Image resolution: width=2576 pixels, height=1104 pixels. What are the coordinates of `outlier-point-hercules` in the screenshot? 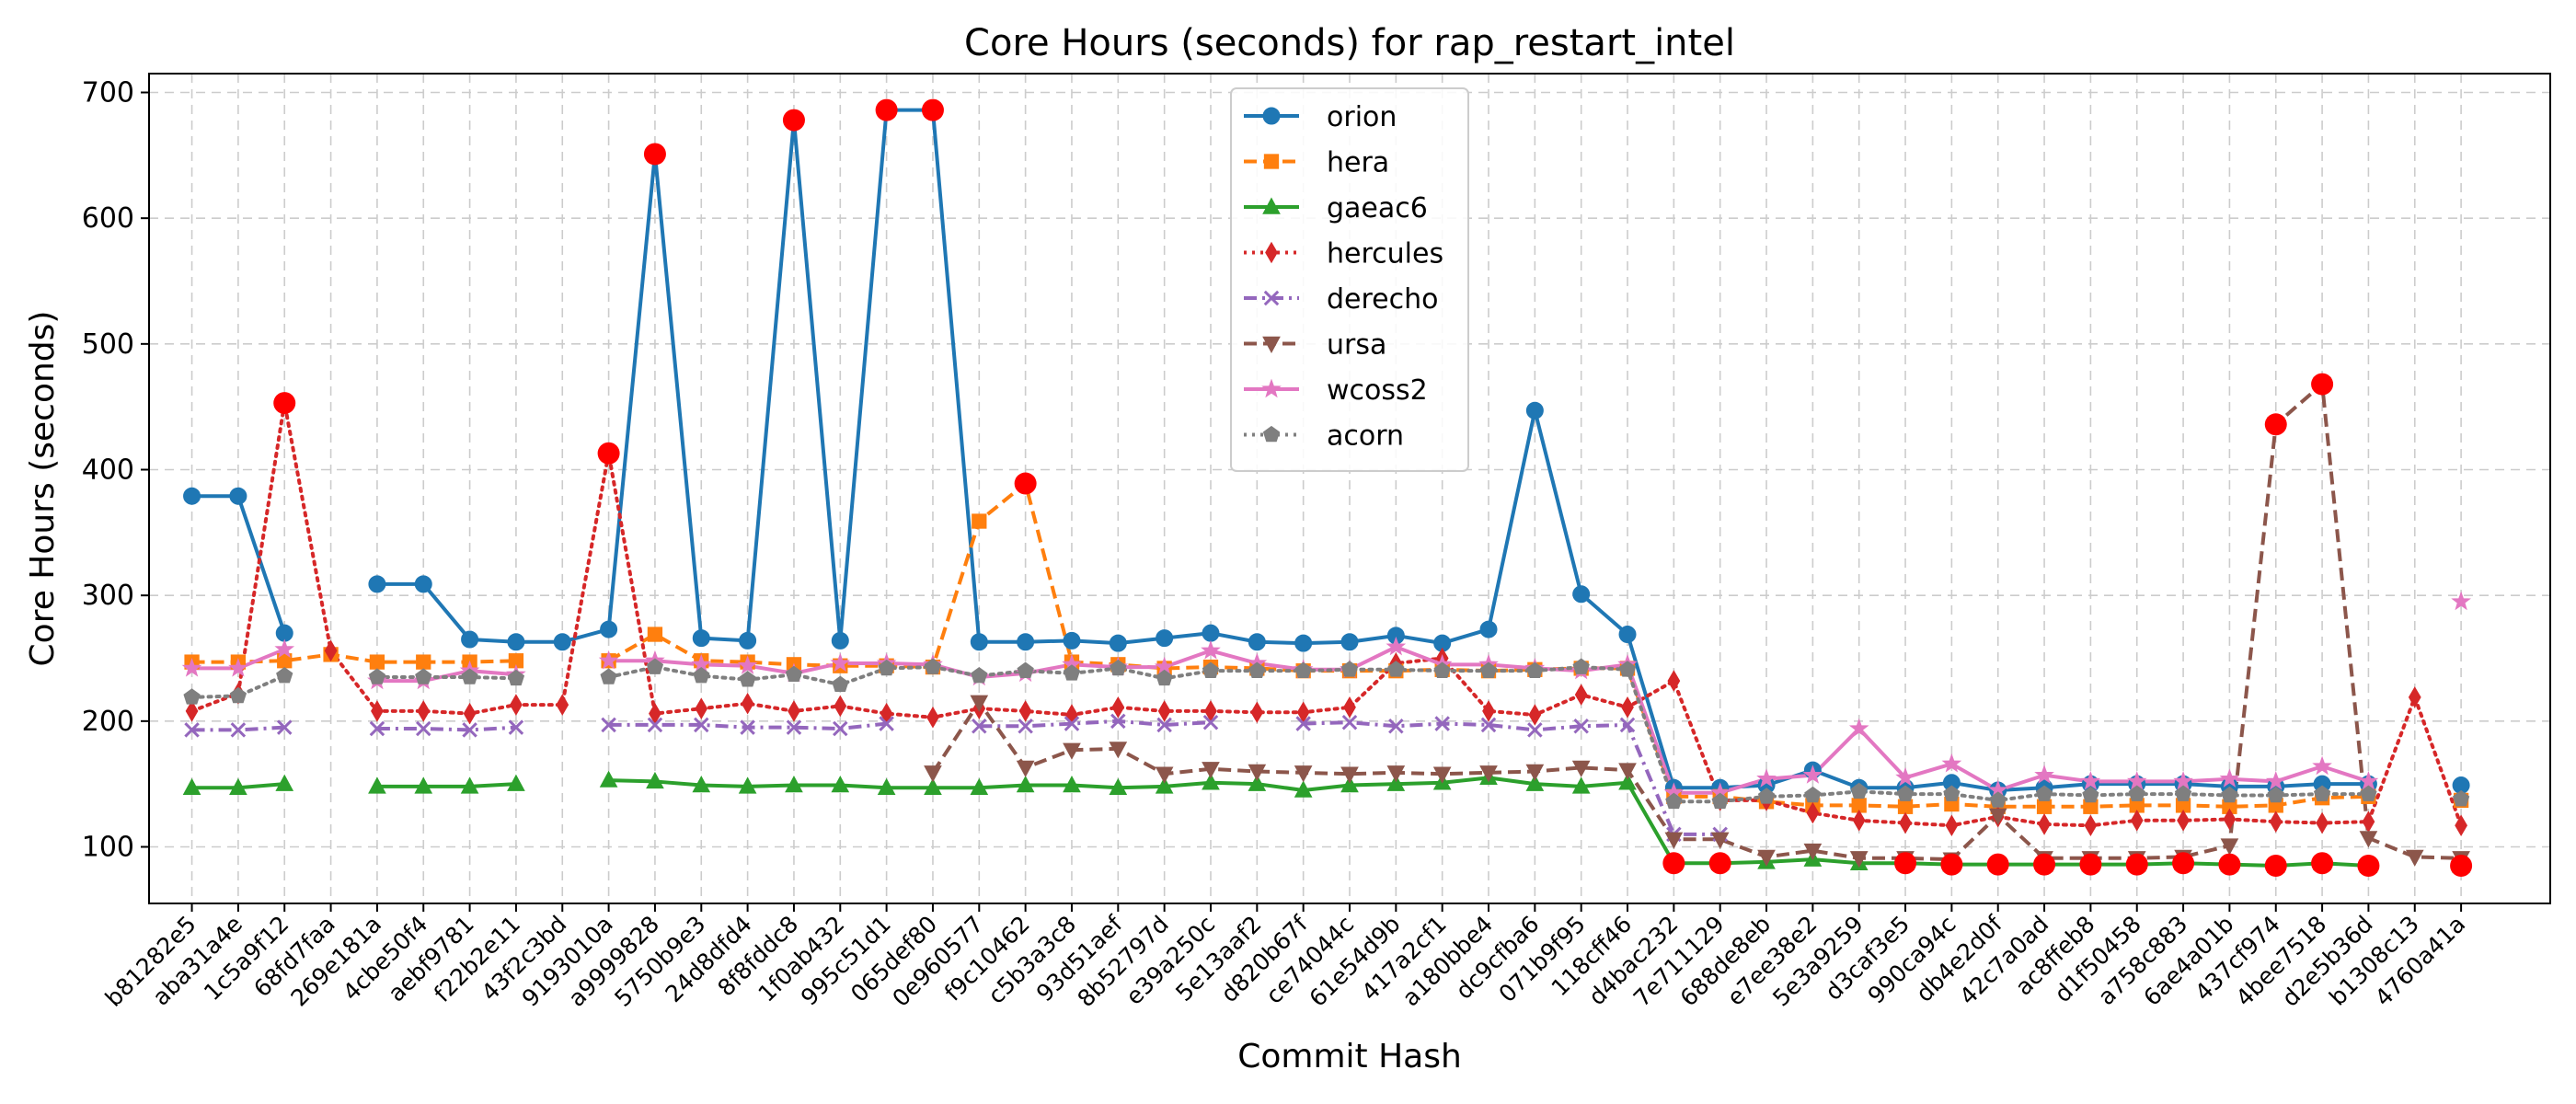 It's located at (284, 403).